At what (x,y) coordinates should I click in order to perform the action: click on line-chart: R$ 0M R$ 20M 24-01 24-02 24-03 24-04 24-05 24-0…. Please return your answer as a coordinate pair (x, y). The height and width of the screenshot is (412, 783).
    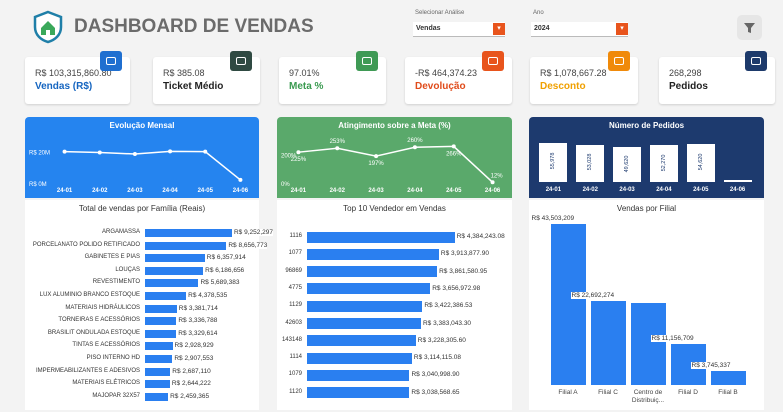
    Looking at the image, I should click on (139, 171).